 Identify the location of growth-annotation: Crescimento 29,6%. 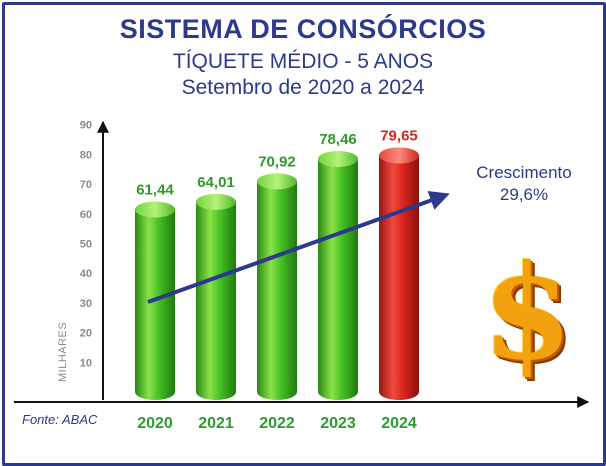
(524, 184).